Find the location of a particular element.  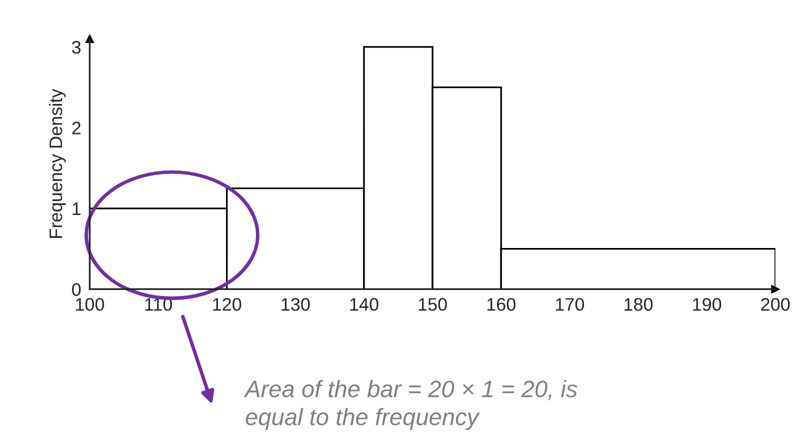

y-tick-label: 2 is located at coordinates (76, 128).